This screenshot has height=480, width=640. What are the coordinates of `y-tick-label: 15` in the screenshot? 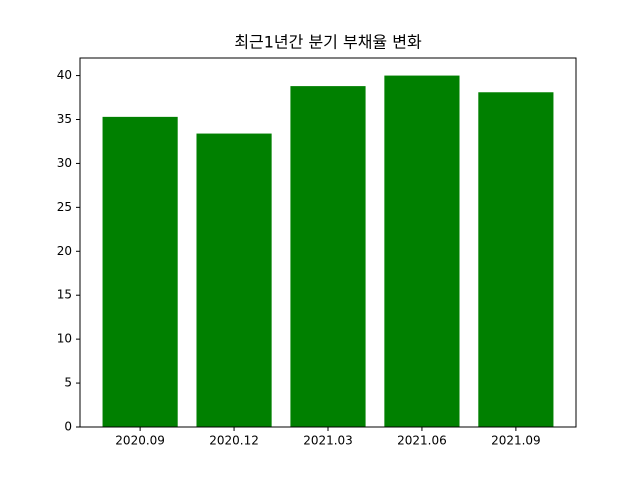 It's located at (64, 295).